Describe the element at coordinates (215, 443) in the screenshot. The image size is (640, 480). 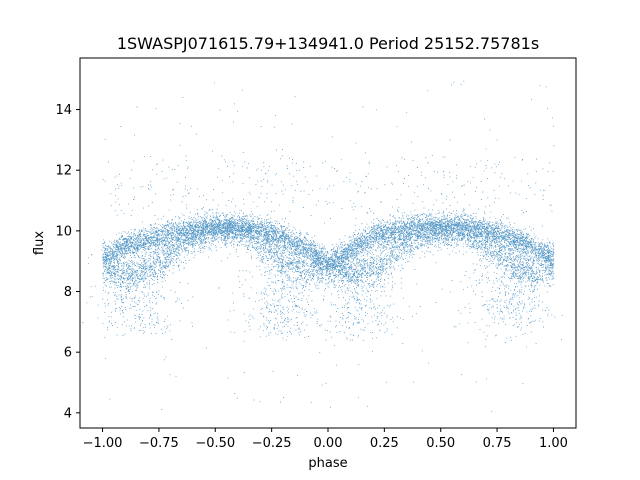
I see `x-tick-label: −0.50` at that location.